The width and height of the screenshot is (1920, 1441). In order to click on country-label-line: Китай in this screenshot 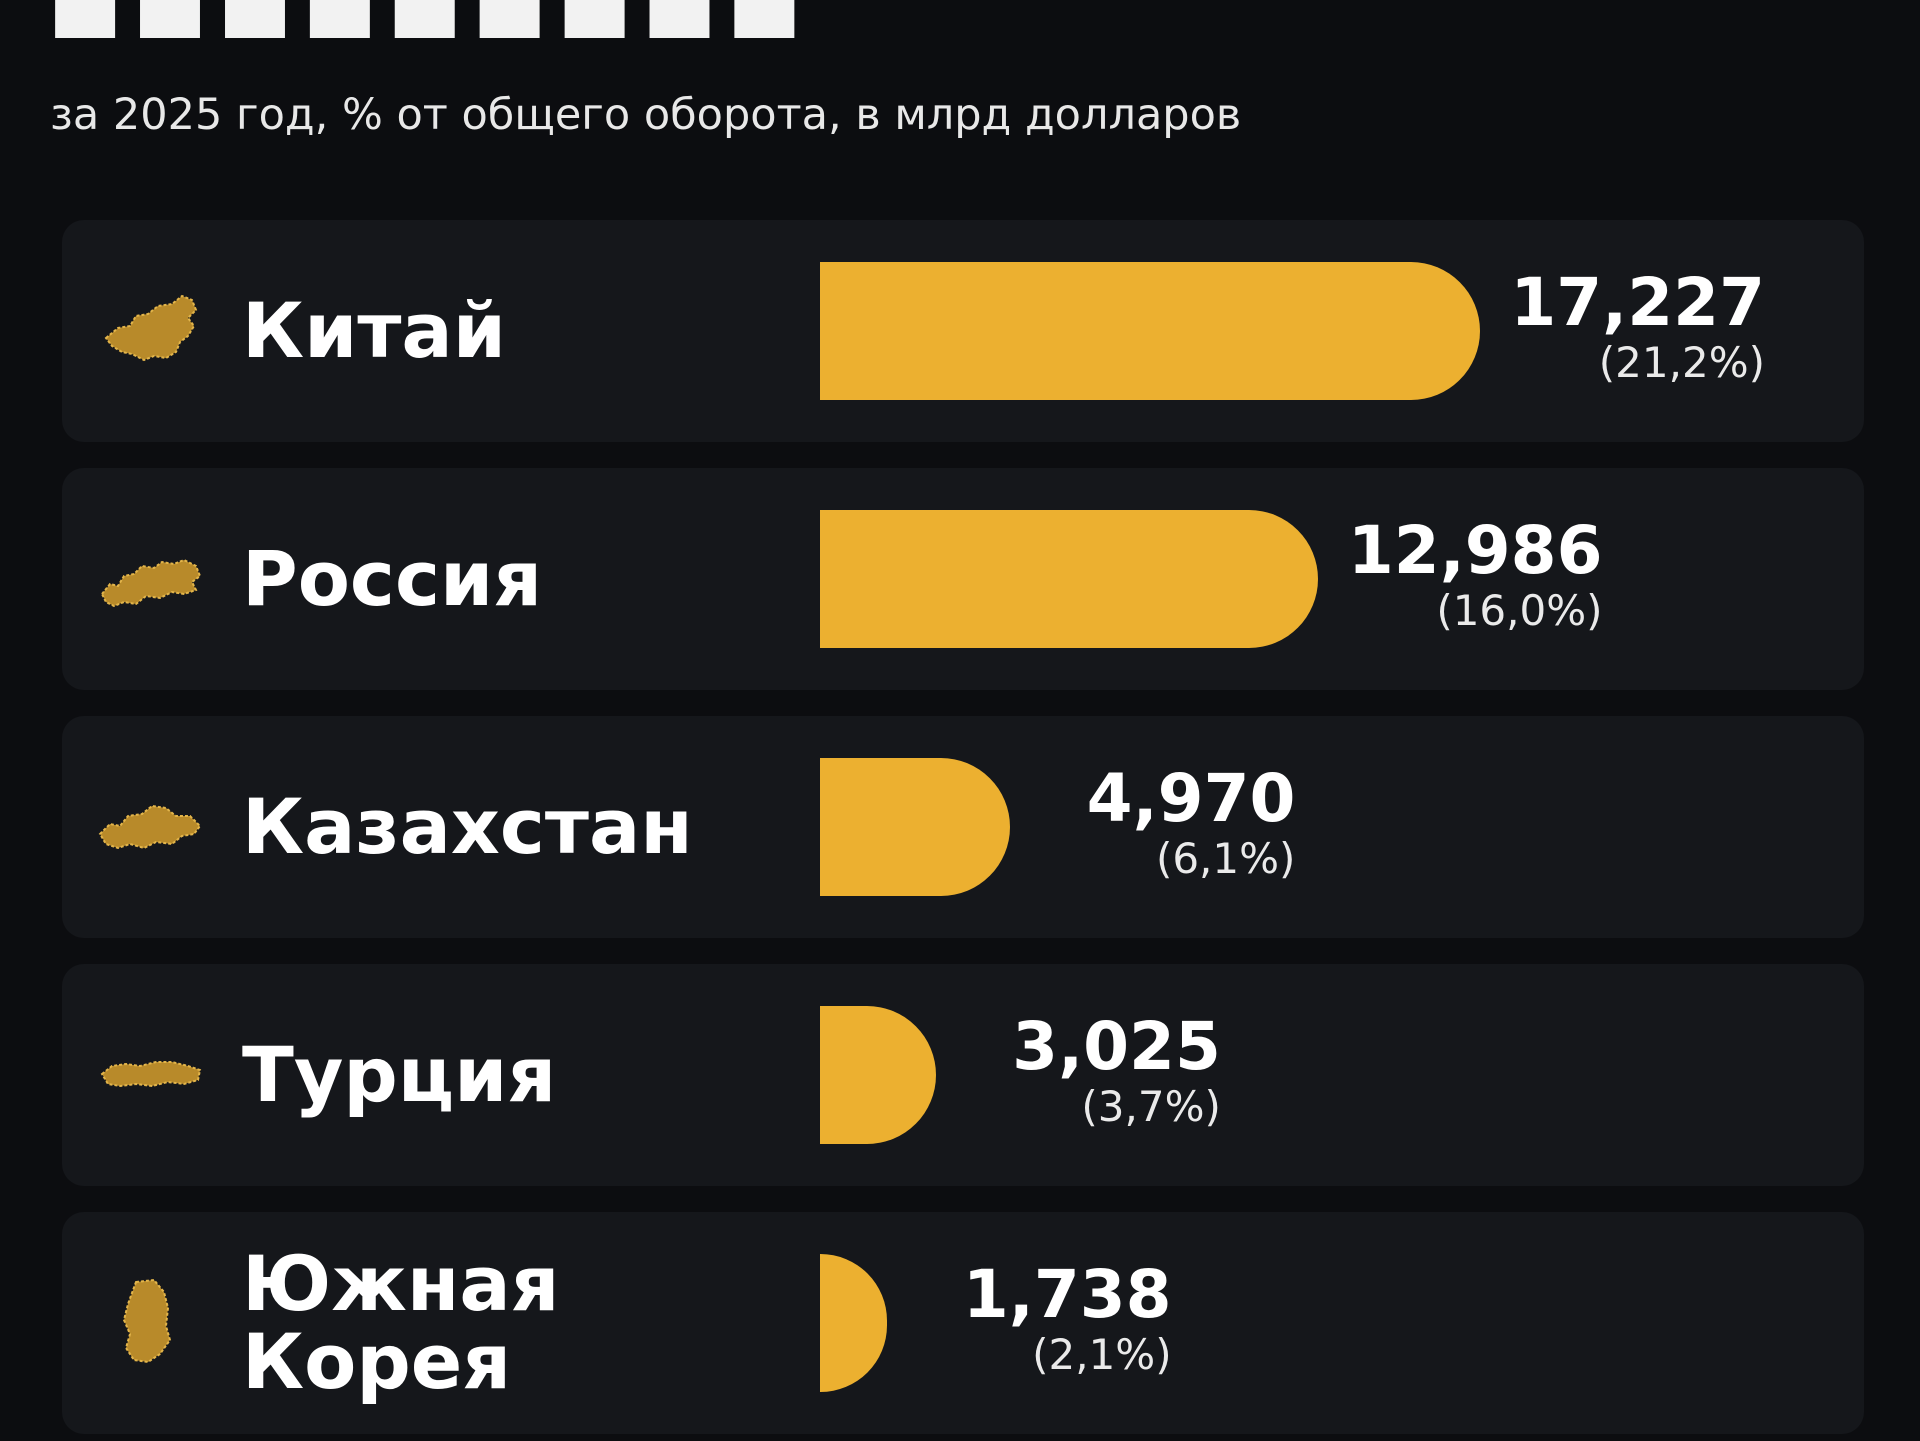, I will do `click(374, 330)`.